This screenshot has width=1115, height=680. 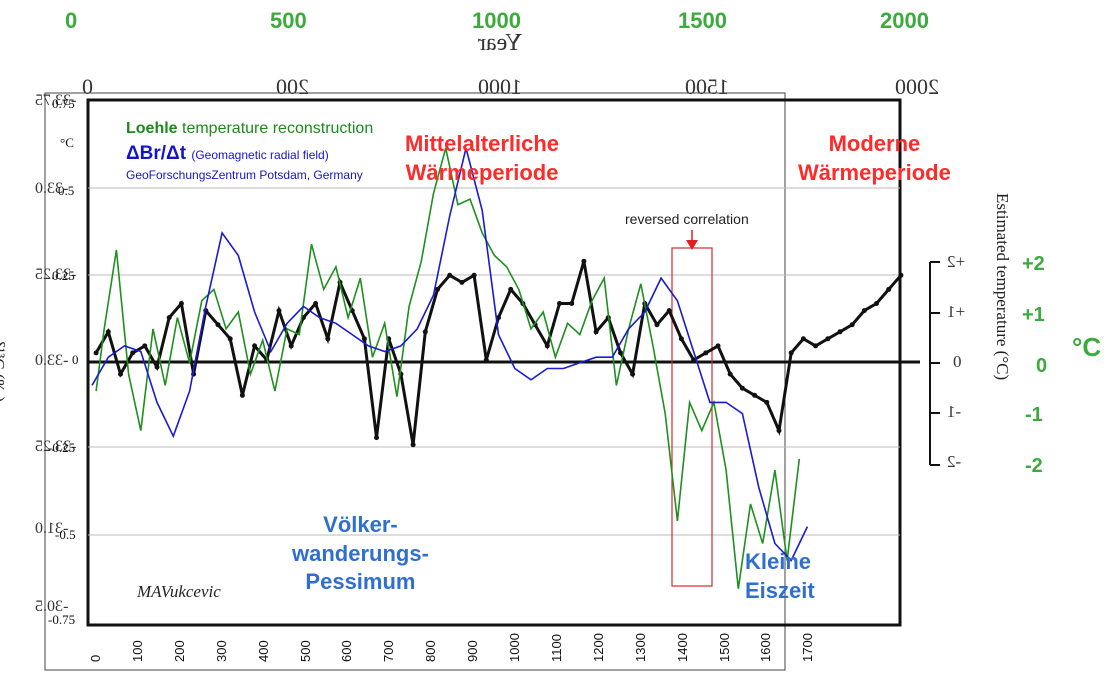 What do you see at coordinates (956, 311) in the screenshot?
I see `right-mirror-tick-p1: +1` at bounding box center [956, 311].